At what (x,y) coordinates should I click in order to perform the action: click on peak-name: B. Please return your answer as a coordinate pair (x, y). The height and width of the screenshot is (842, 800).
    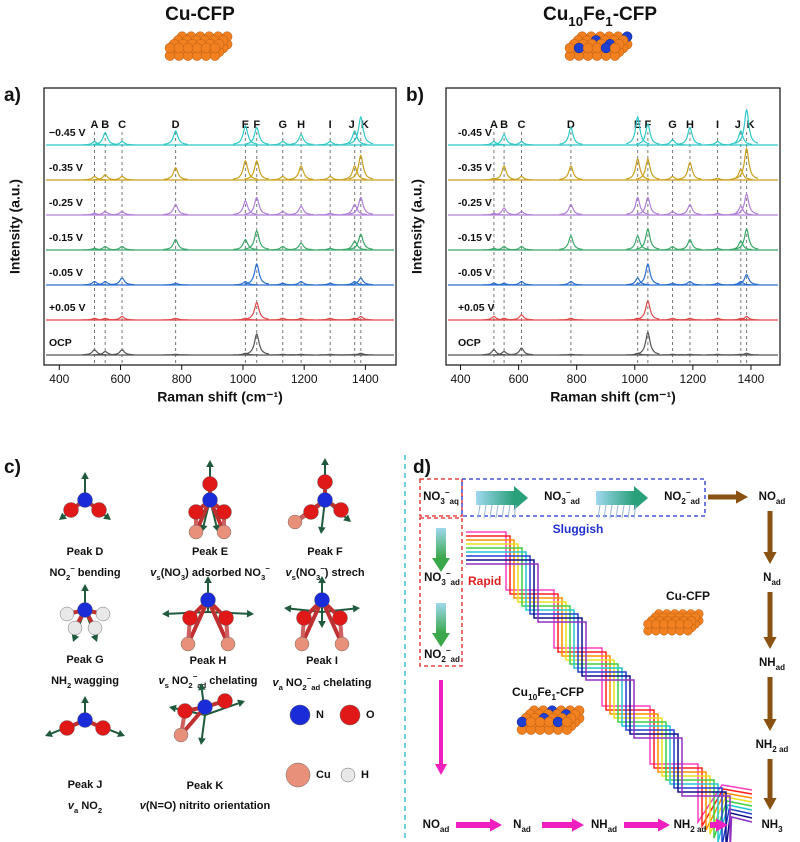
    Looking at the image, I should click on (504, 125).